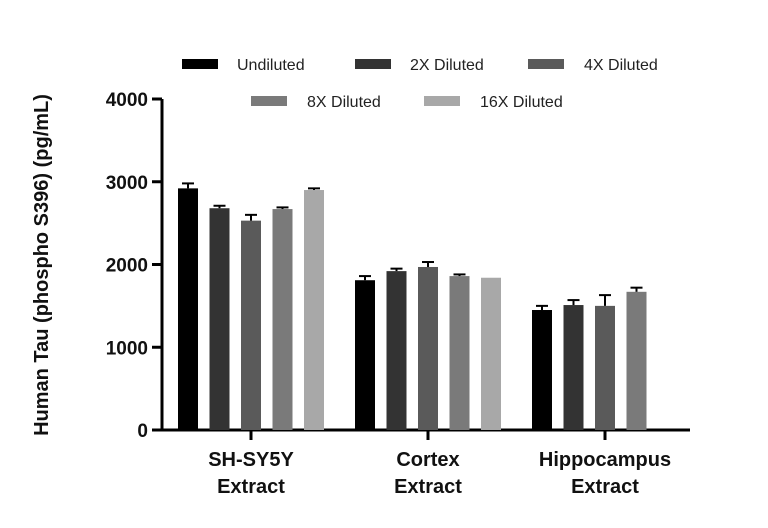 This screenshot has width=768, height=528. What do you see at coordinates (42, 265) in the screenshot?
I see `y-axis-title: Human Tau (phospho S396) (pg/mL)` at bounding box center [42, 265].